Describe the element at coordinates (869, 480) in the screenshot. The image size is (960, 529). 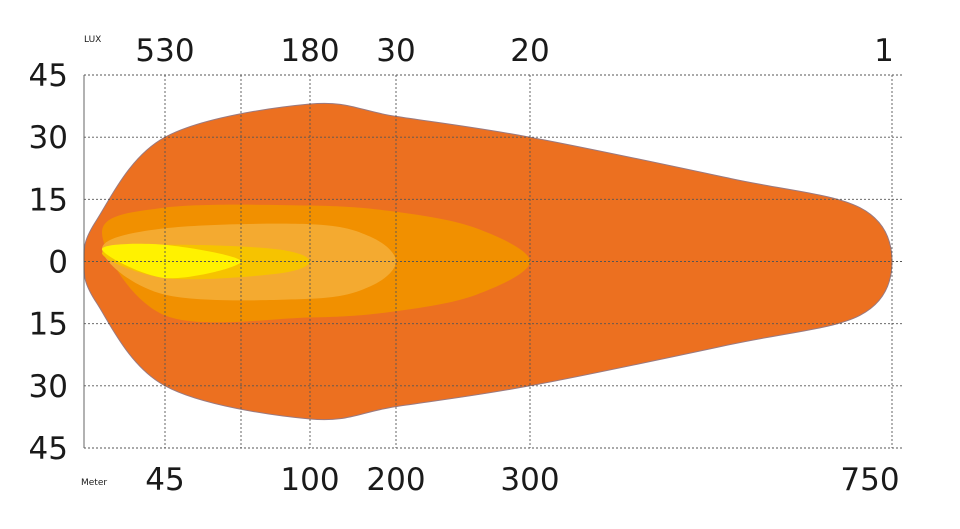
I see `meter-tick-label-750: 750` at that location.